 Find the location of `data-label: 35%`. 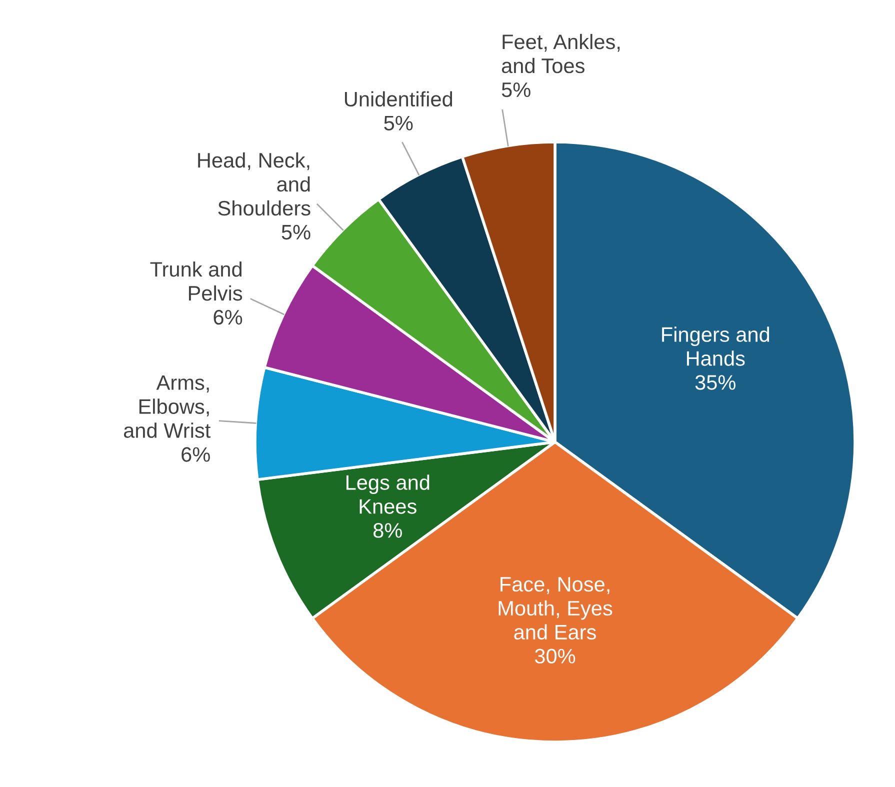

data-label: 35% is located at coordinates (715, 382).